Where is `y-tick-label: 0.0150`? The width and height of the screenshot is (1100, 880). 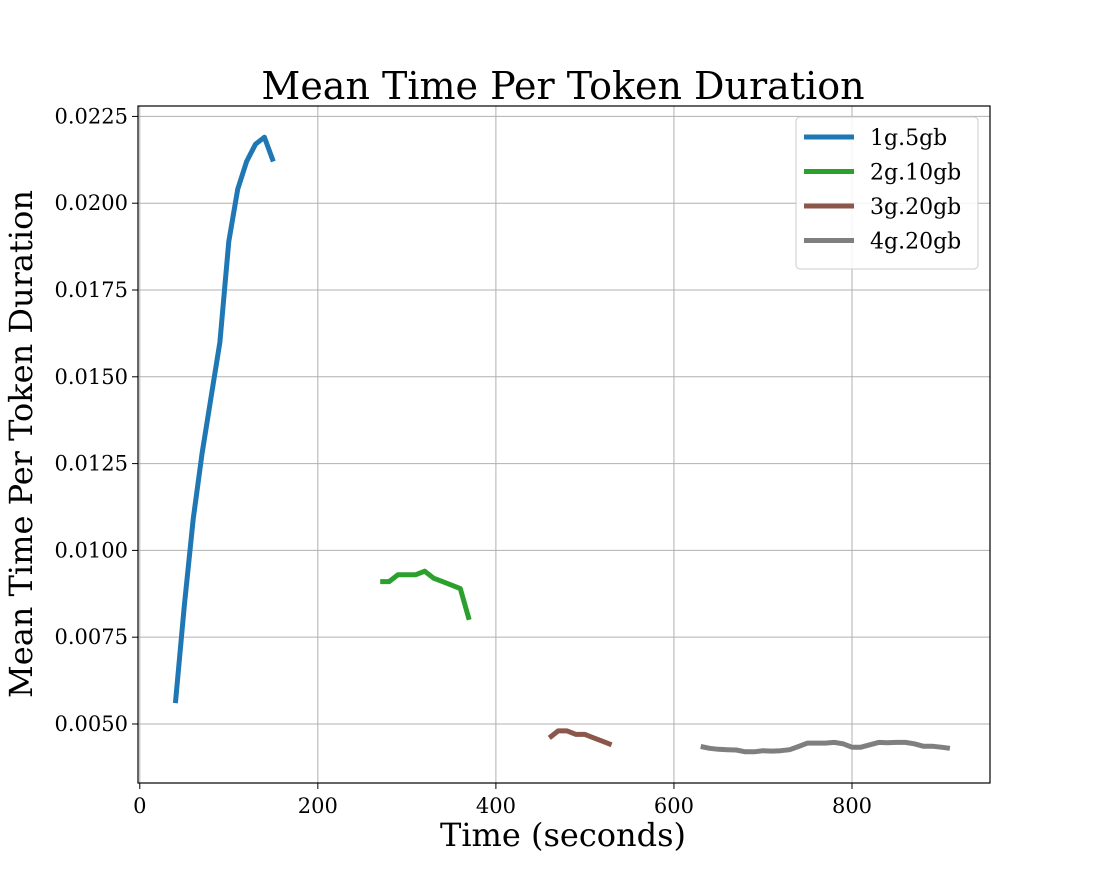 y-tick-label: 0.0150 is located at coordinates (91, 377).